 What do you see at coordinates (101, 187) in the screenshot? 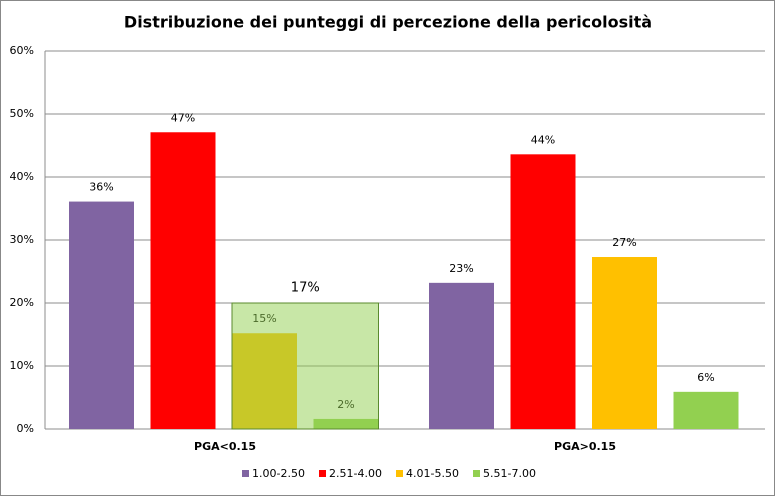
I see `value-label: 36%` at bounding box center [101, 187].